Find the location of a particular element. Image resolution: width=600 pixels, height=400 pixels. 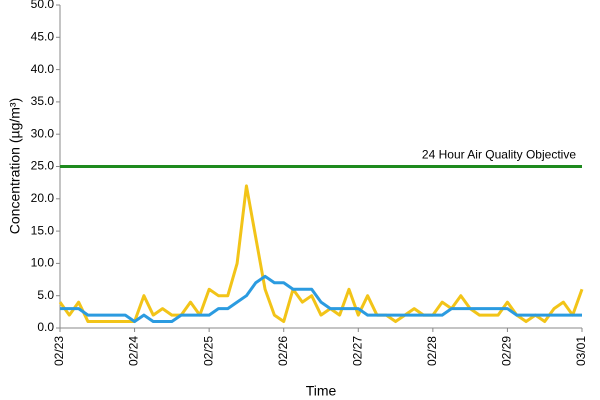

x-tick-label: 02/24 is located at coordinates (134, 351).